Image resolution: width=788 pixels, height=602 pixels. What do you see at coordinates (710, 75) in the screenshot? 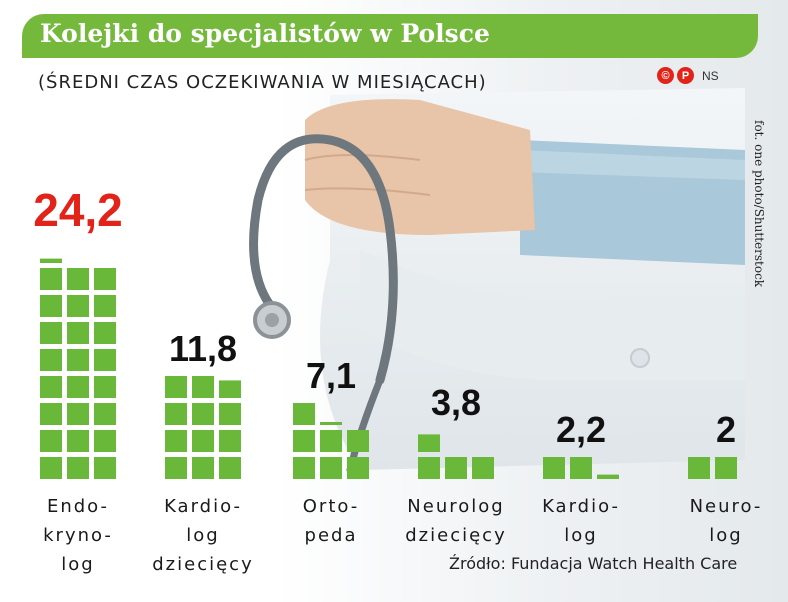
I see `logo-suffix: NS` at bounding box center [710, 75].